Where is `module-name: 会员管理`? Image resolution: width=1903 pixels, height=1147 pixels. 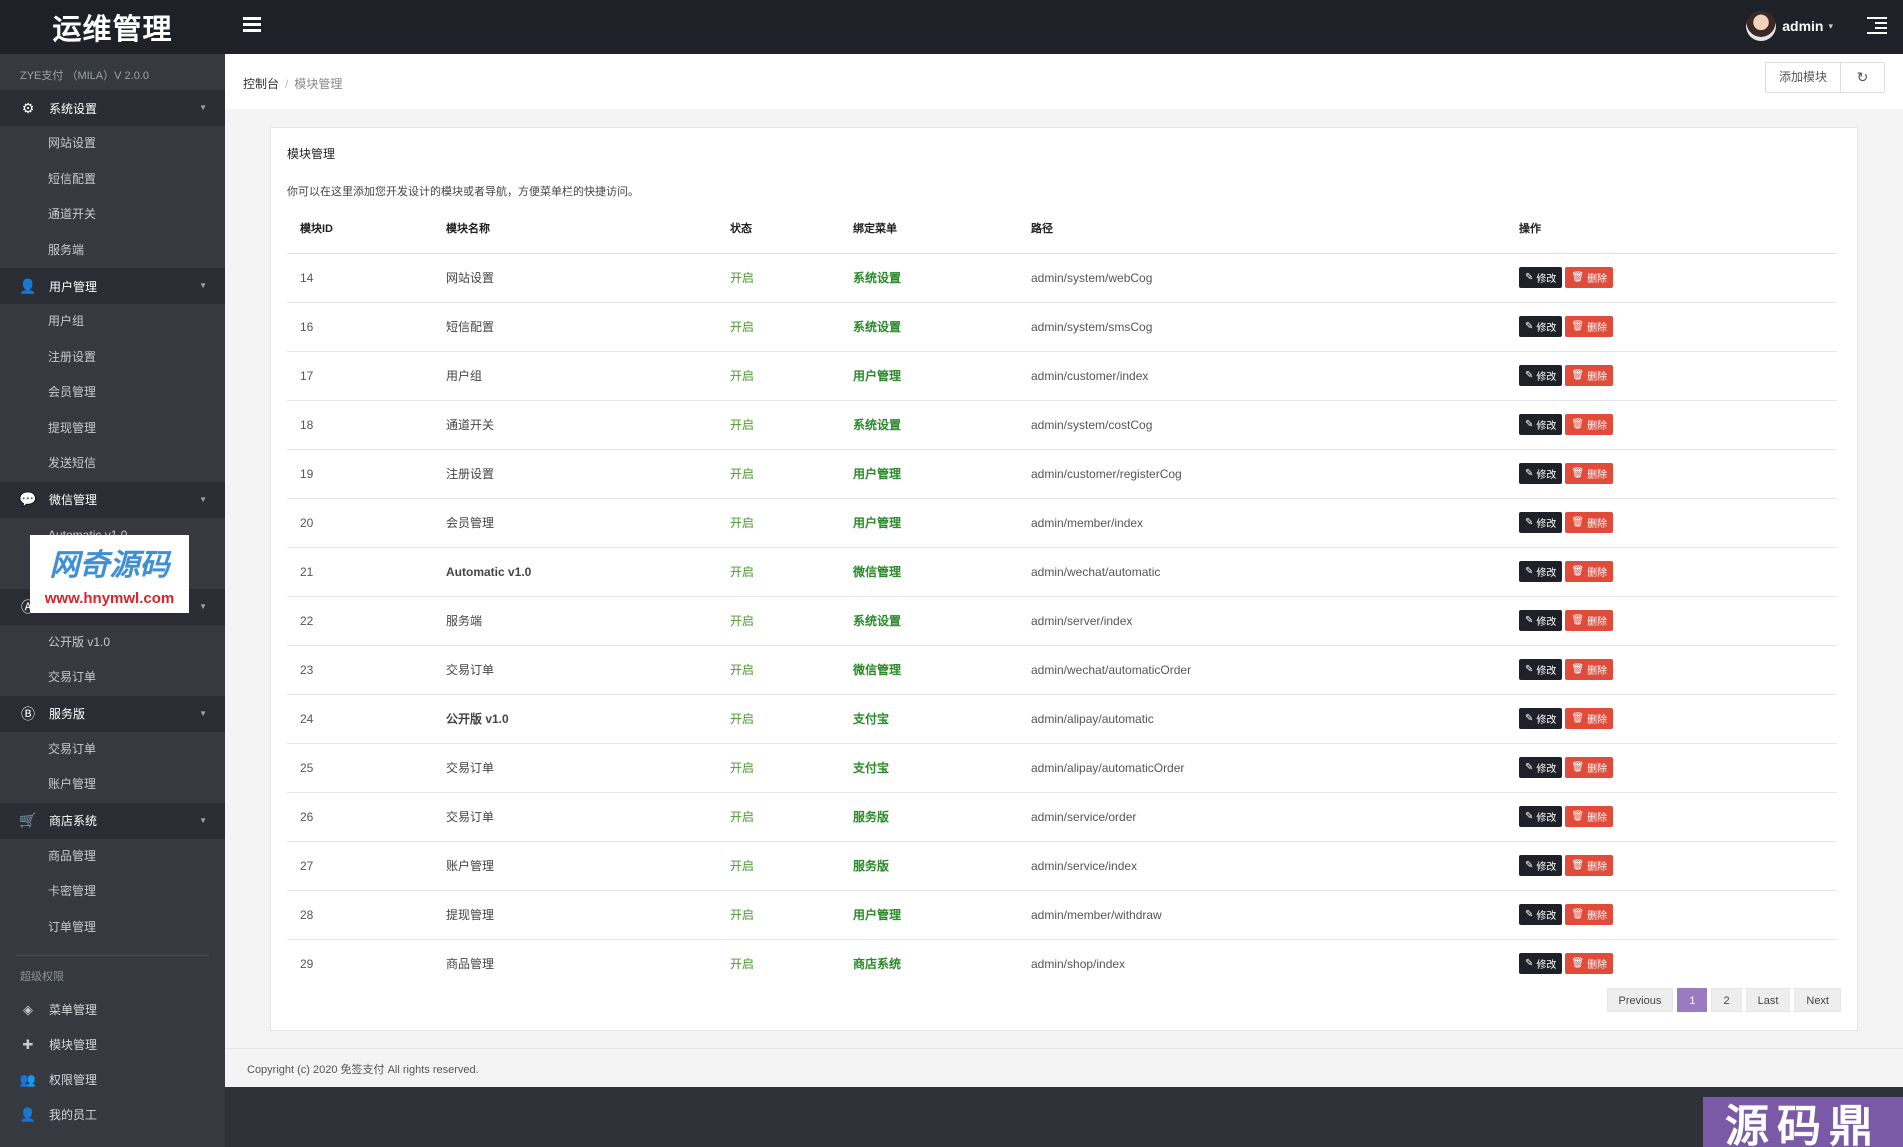
module-name: 会员管理 is located at coordinates (575, 523).